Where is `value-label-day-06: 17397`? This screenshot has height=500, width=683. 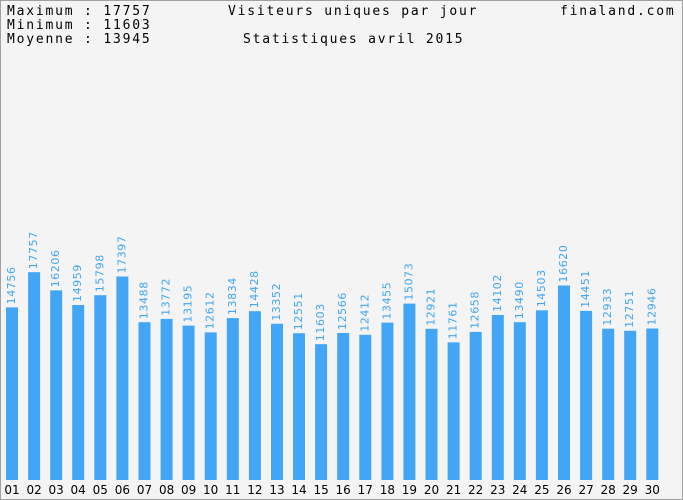 value-label-day-06: 17397 is located at coordinates (121, 255).